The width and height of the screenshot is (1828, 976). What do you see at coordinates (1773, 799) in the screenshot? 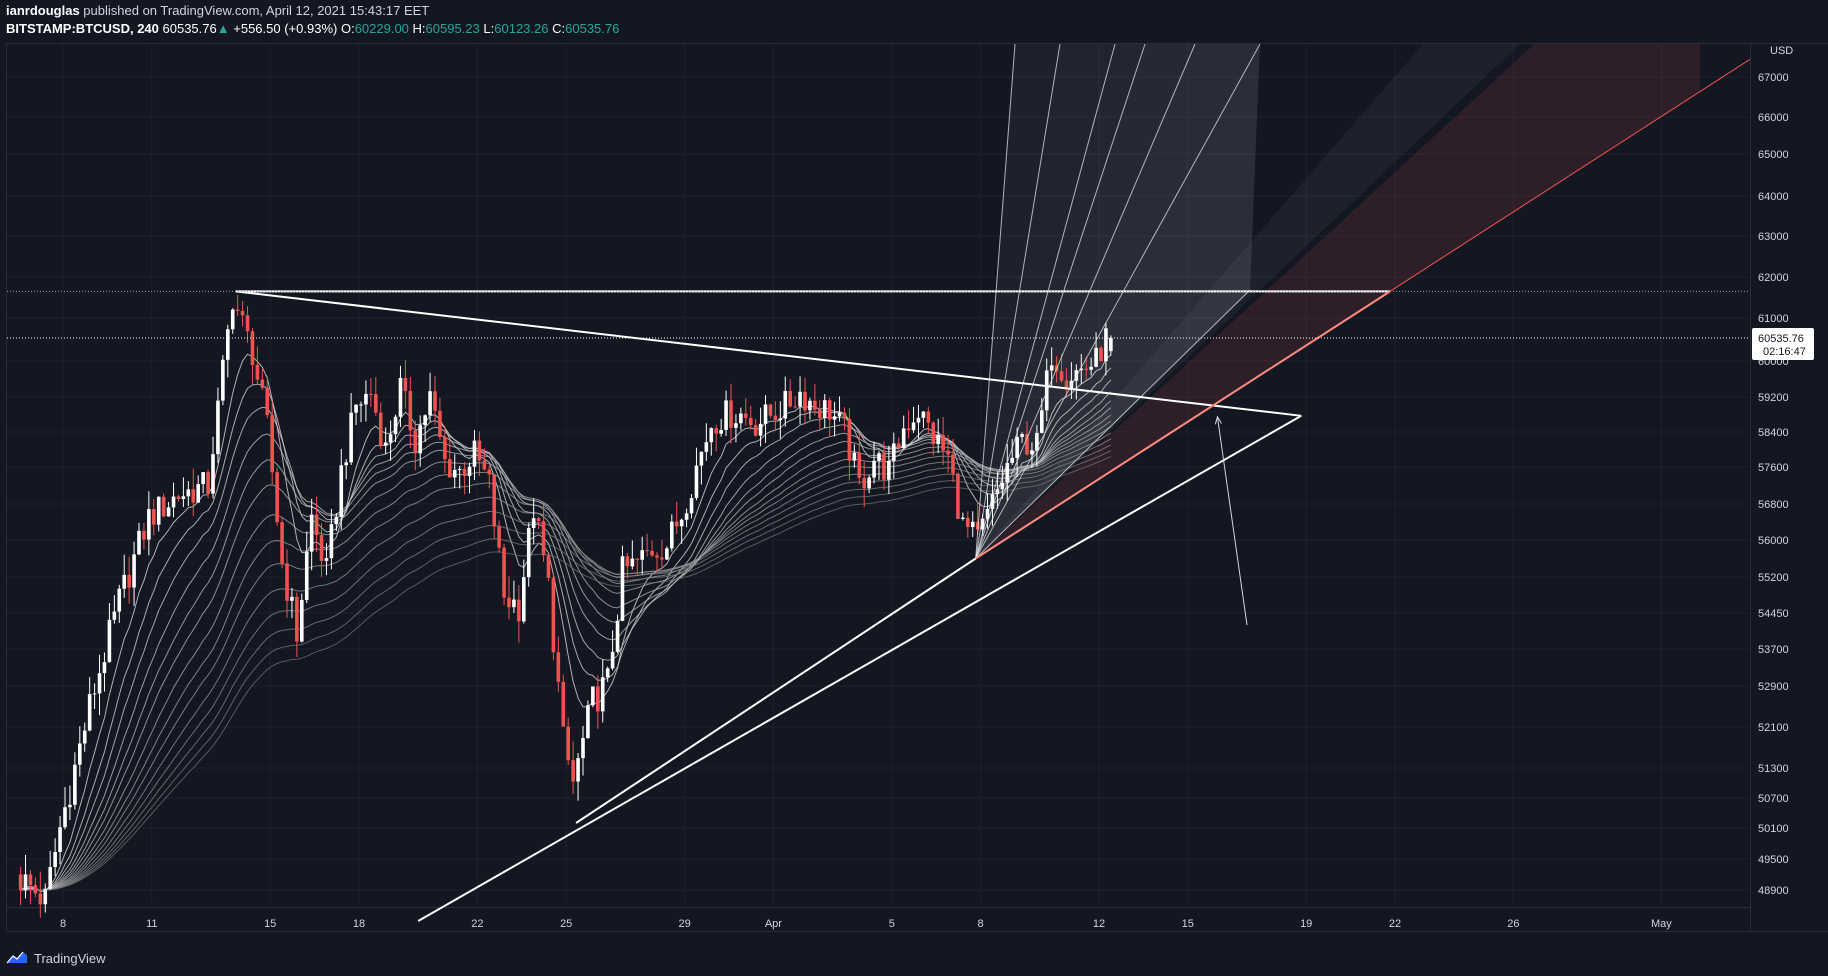
I see `price-tick-label: 50700` at bounding box center [1773, 799].